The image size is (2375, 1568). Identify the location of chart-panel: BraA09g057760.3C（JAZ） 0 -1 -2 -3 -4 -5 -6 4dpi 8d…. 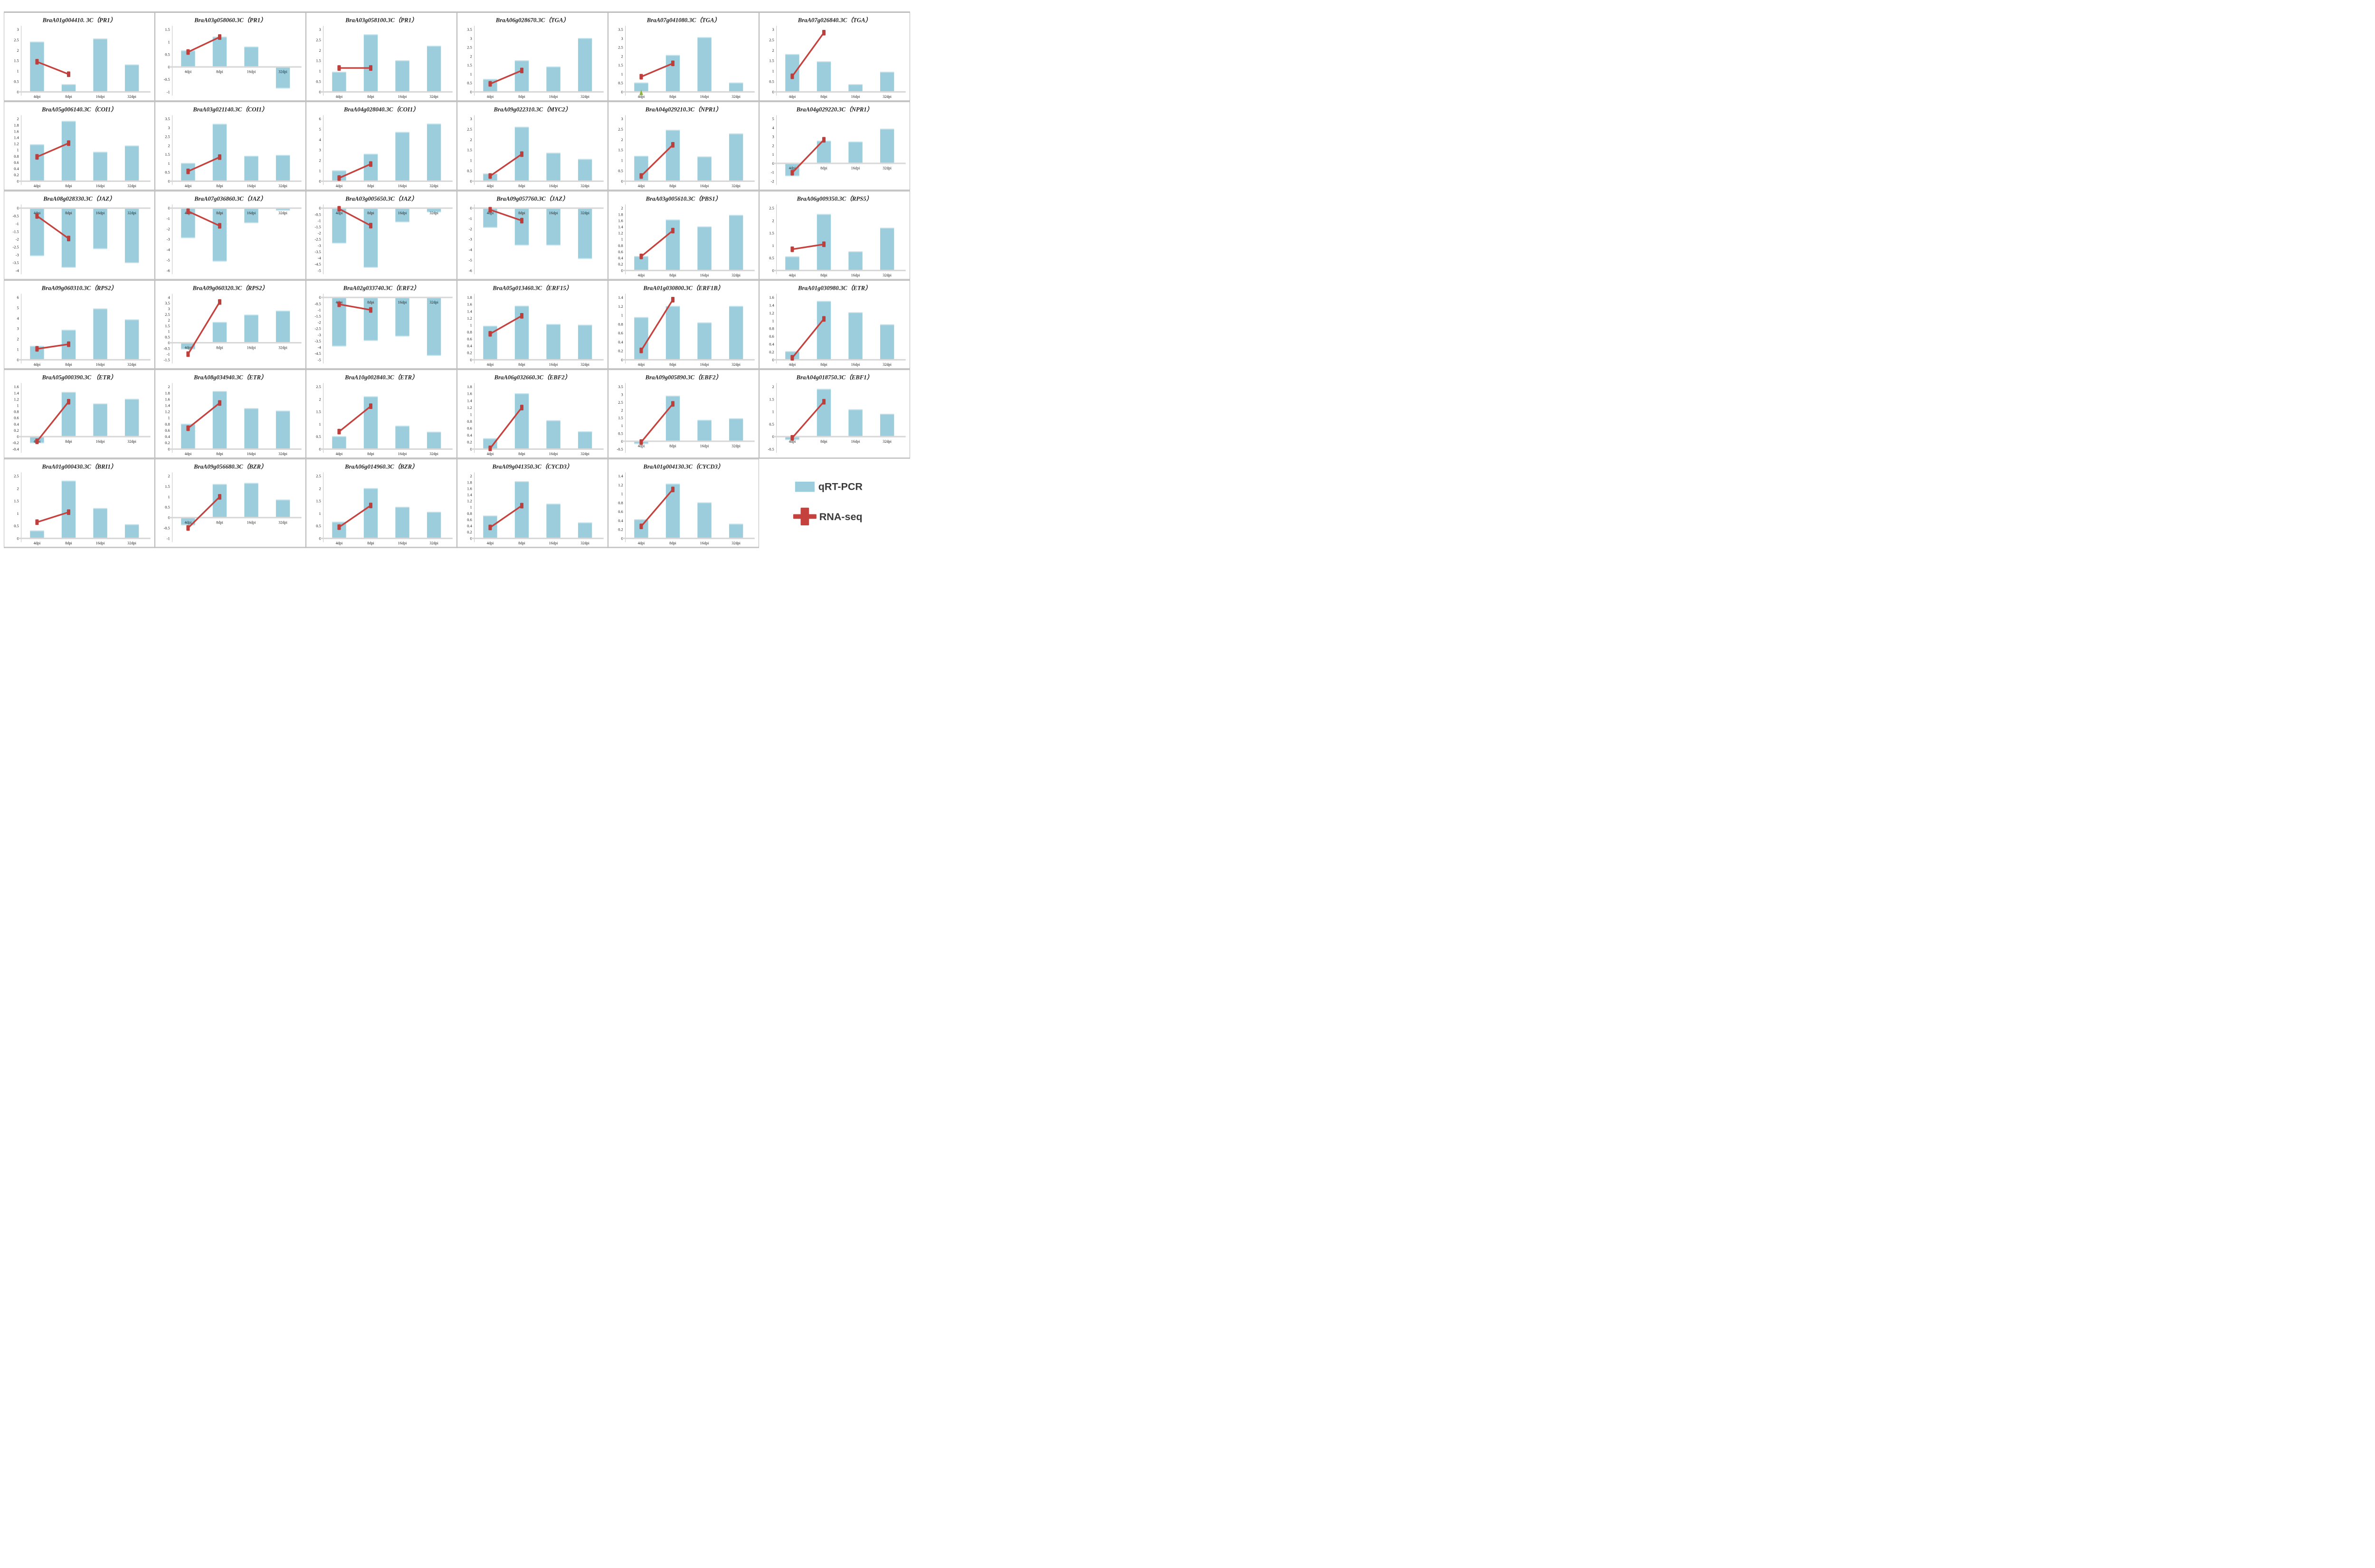
(532, 235).